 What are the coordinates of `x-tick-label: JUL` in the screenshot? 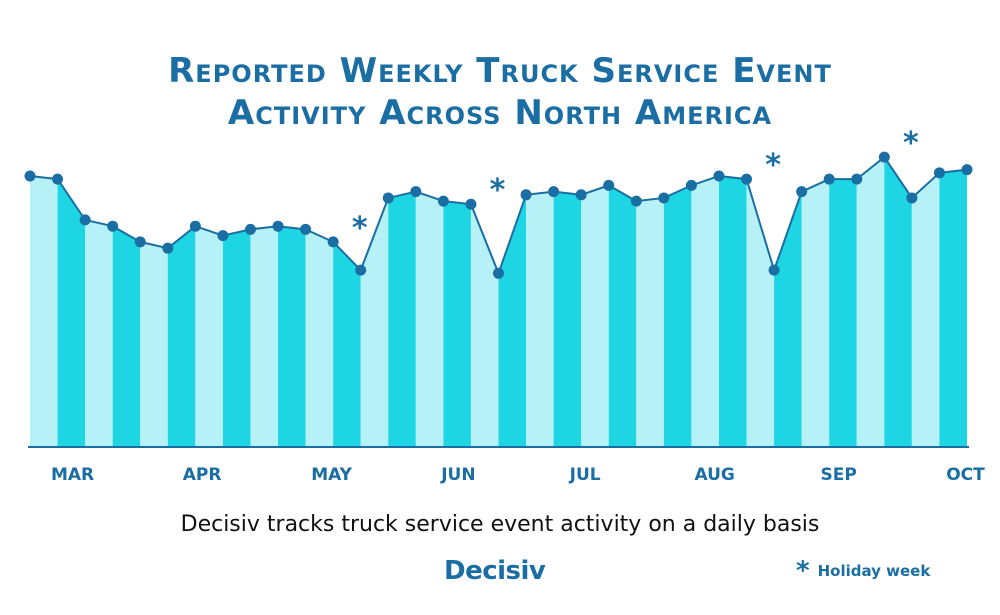 It's located at (585, 475).